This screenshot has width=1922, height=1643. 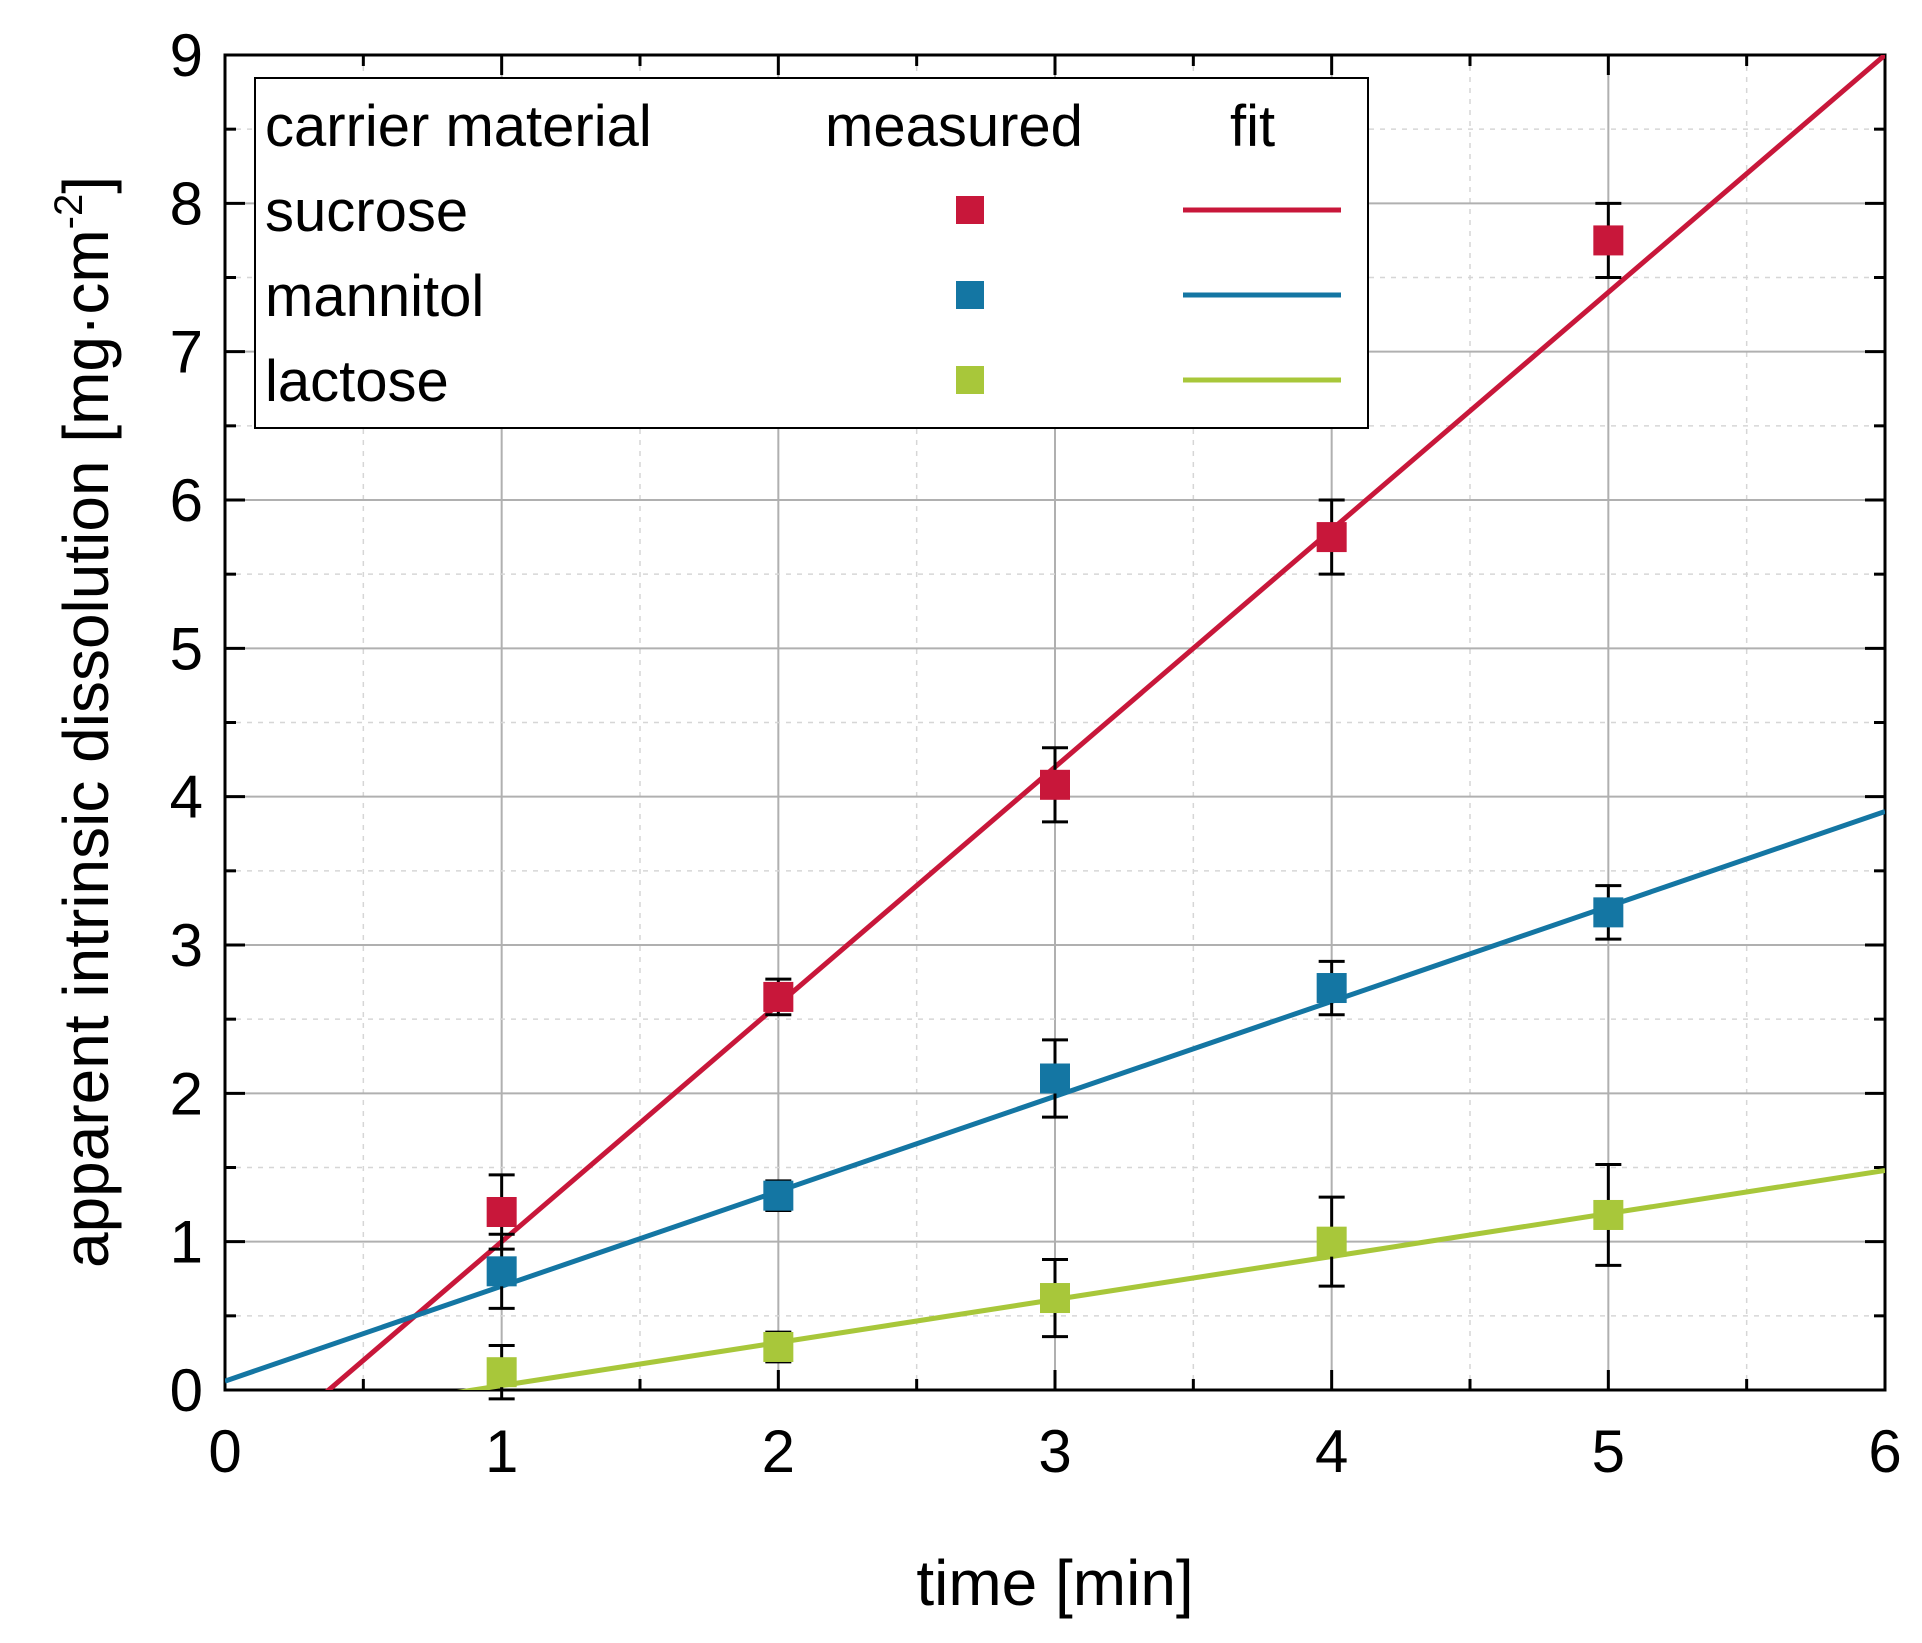 What do you see at coordinates (374, 296) in the screenshot?
I see `legend-label-mannitol: mannitol` at bounding box center [374, 296].